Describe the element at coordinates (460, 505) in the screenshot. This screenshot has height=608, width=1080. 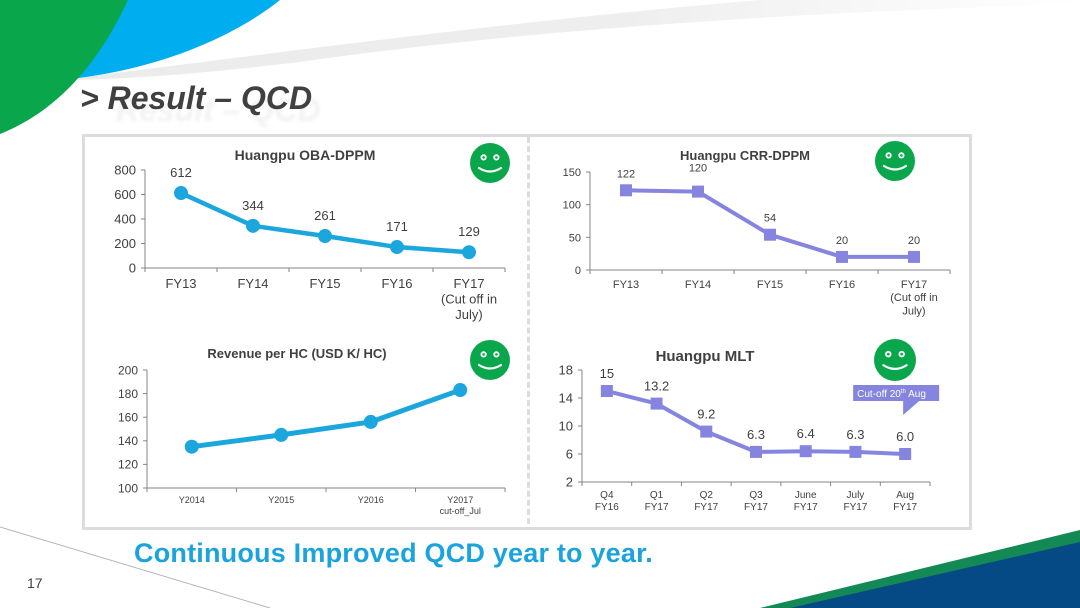
I see `x-tick-label: Y2017 cut-off_Jul` at that location.